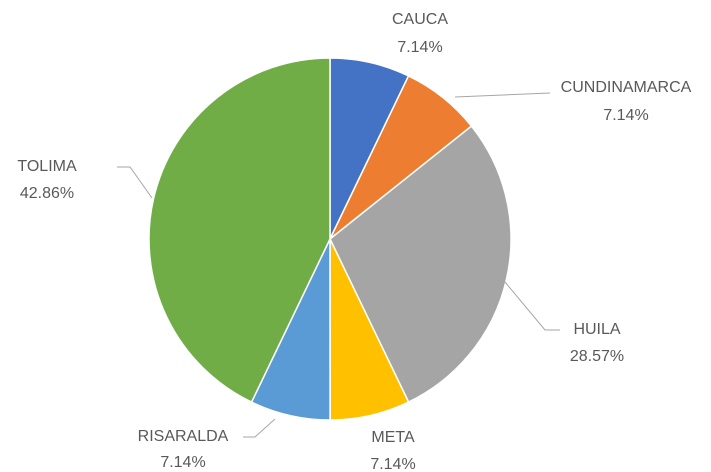  What do you see at coordinates (183, 436) in the screenshot?
I see `slice-label: RISARALDA` at bounding box center [183, 436].